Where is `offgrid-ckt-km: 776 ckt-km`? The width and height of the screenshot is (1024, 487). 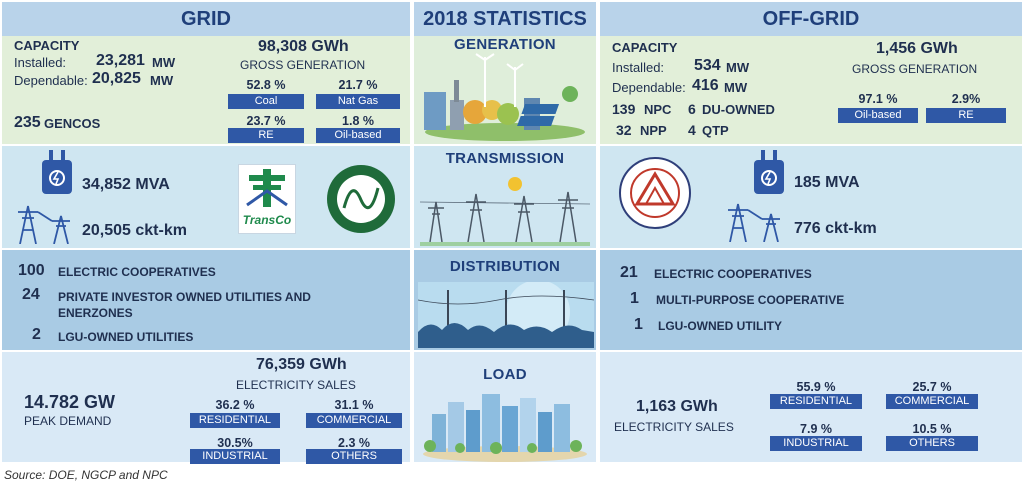 offgrid-ckt-km: 776 ckt-km is located at coordinates (835, 228).